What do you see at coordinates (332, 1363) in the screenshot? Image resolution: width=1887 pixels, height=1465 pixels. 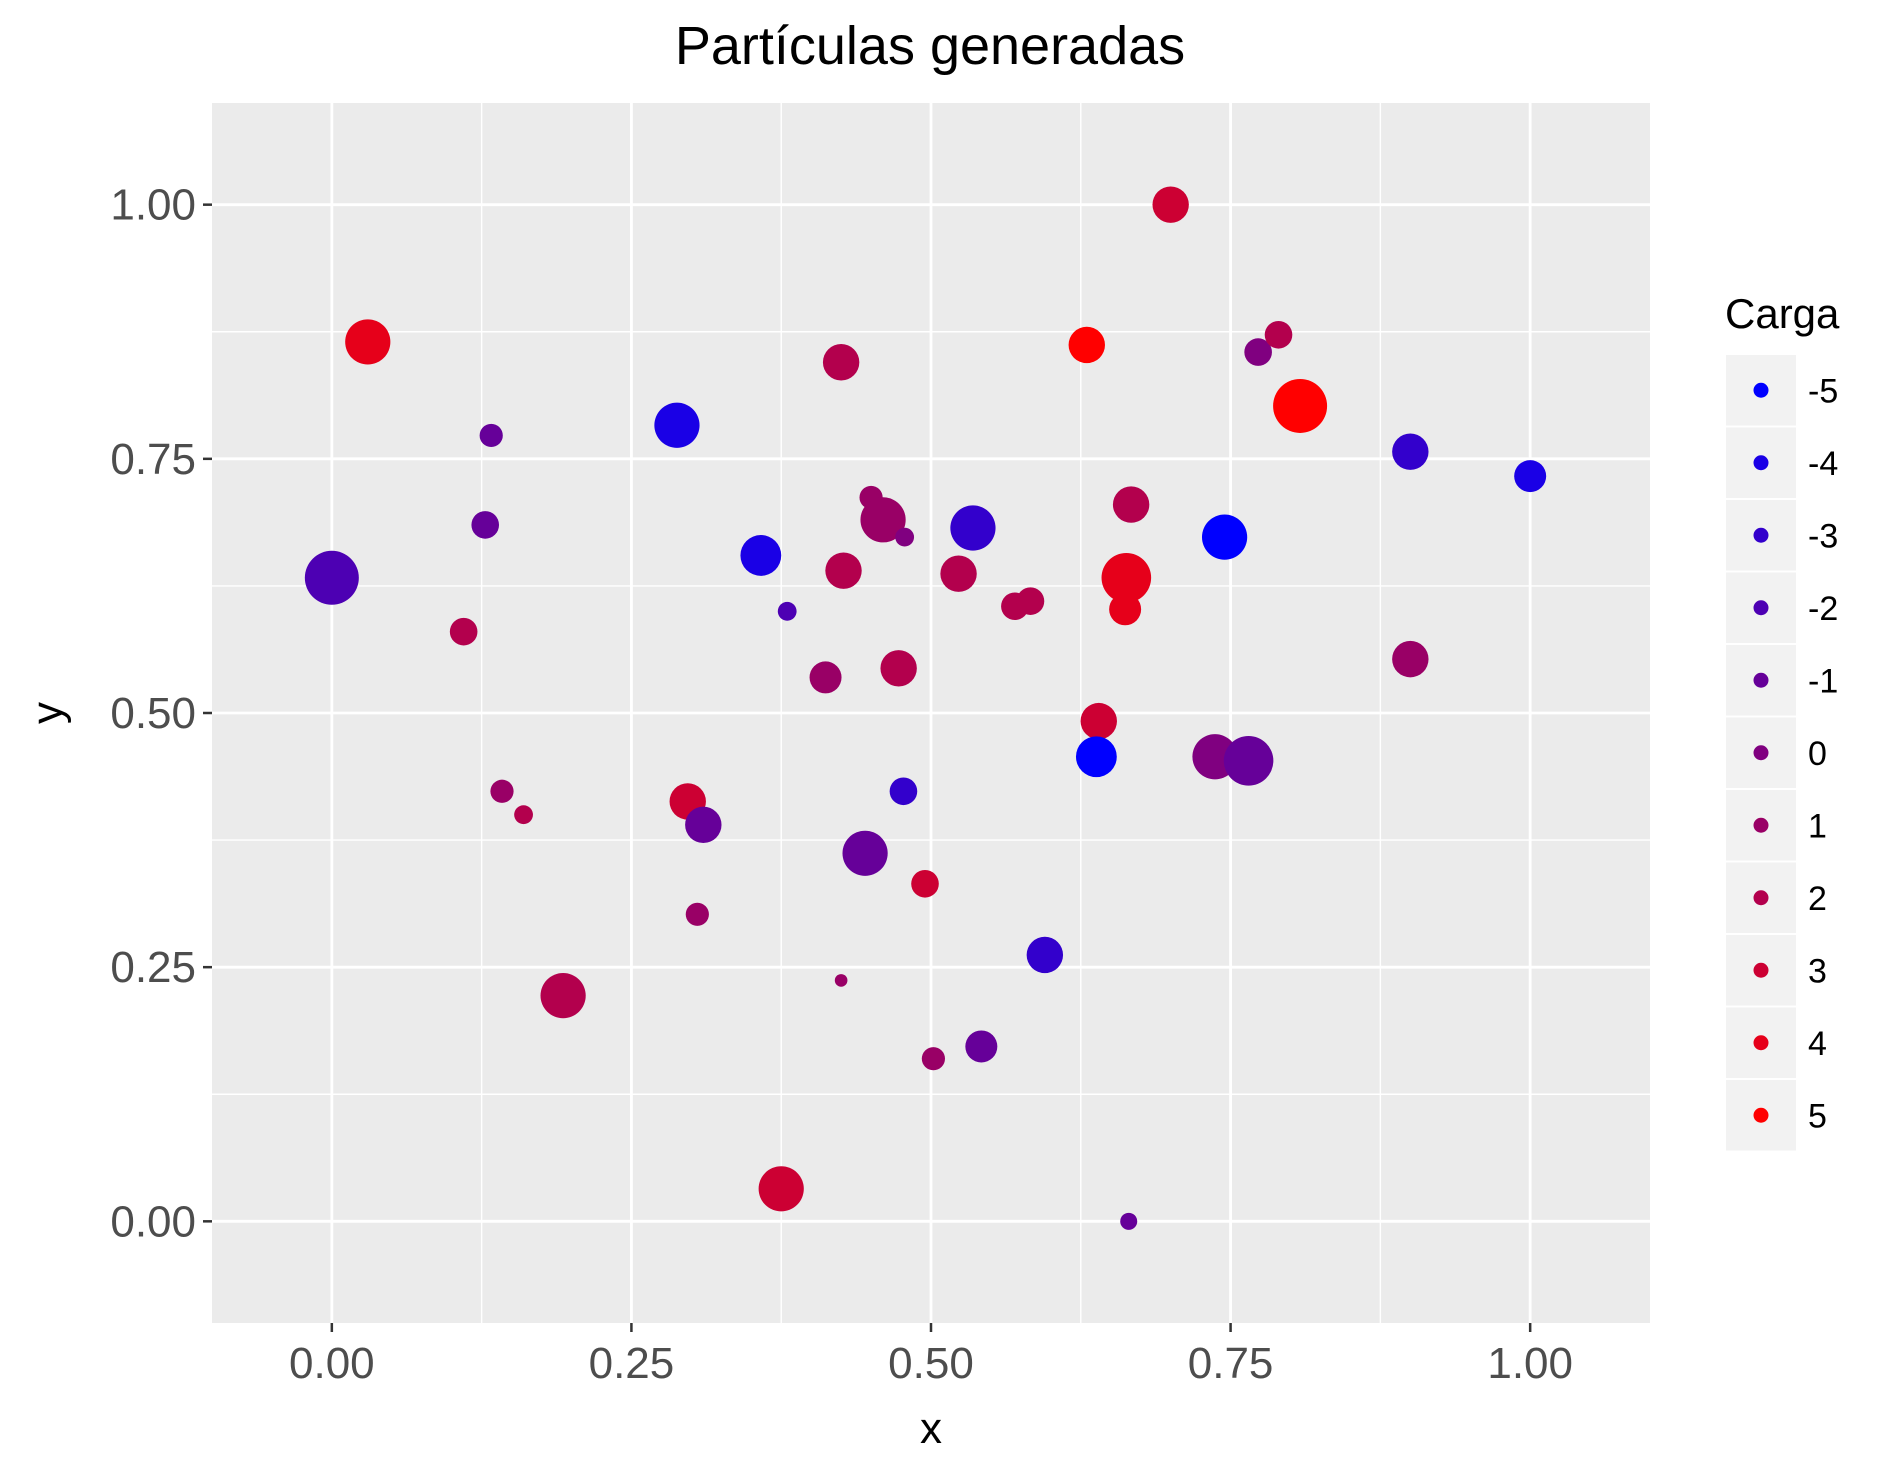 I see `x-tick-label: 0.00` at bounding box center [332, 1363].